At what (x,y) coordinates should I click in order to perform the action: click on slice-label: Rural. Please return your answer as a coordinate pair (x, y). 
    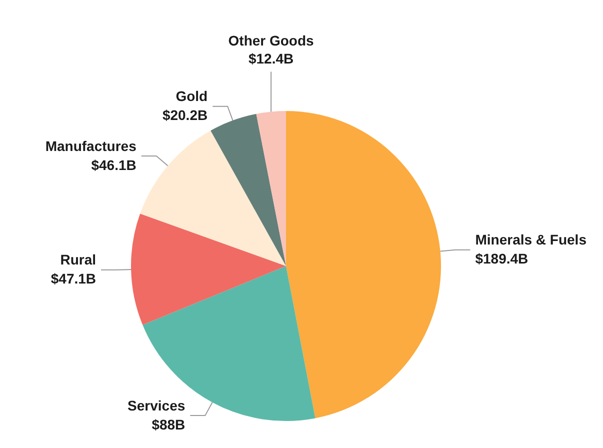
    Looking at the image, I should click on (78, 260).